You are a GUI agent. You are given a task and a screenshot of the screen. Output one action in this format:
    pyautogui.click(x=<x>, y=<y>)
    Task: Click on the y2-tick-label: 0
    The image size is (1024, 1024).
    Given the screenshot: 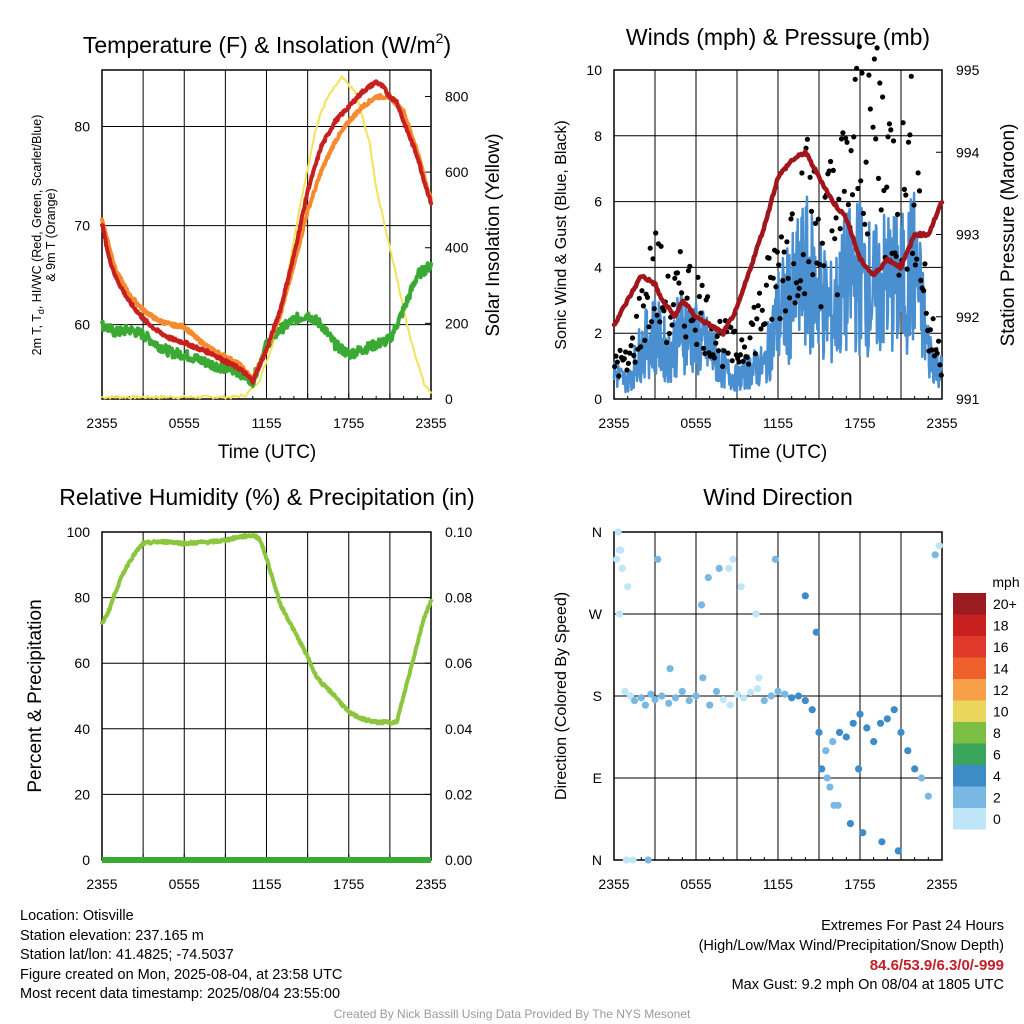 What is the action you would take?
    pyautogui.click(x=449, y=399)
    